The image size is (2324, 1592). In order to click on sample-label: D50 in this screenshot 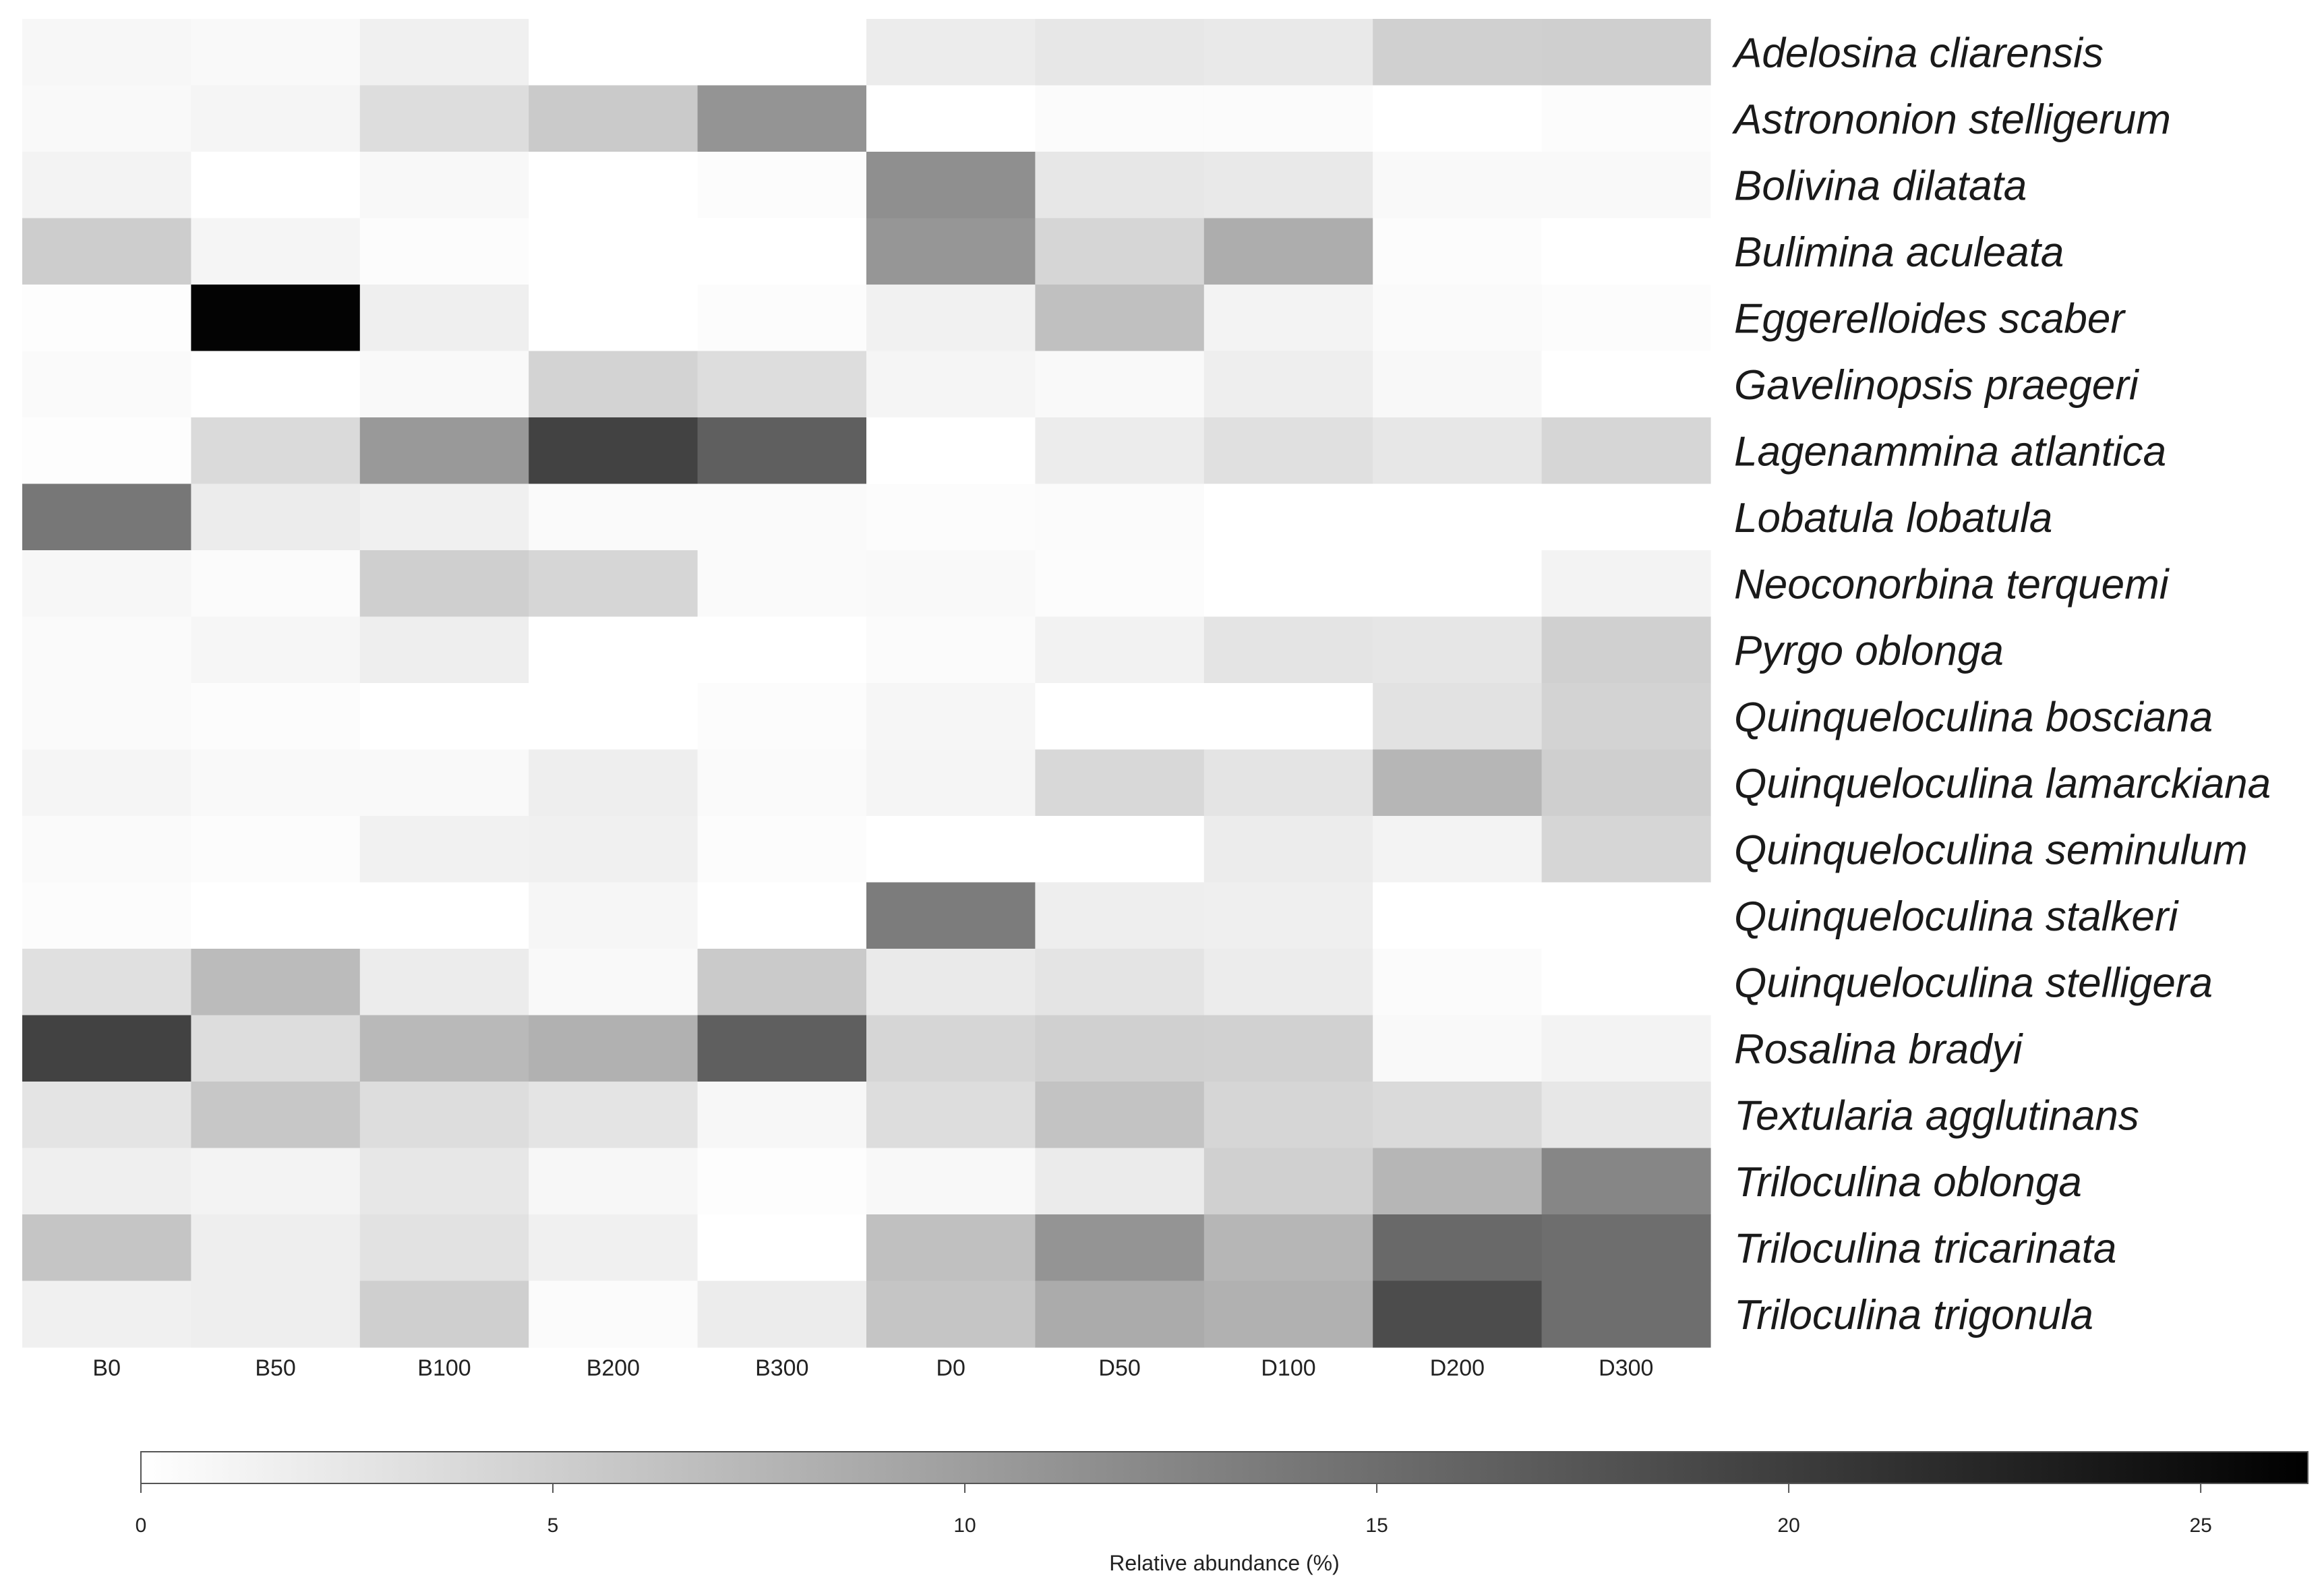, I will do `click(1119, 1368)`.